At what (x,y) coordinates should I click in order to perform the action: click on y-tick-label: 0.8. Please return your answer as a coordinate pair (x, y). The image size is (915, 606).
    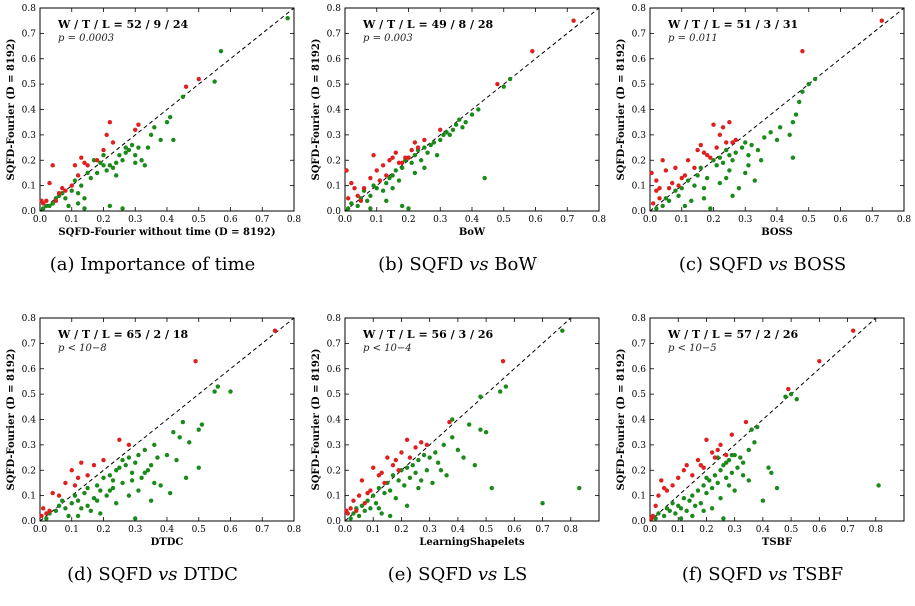
    Looking at the image, I should click on (29, 9).